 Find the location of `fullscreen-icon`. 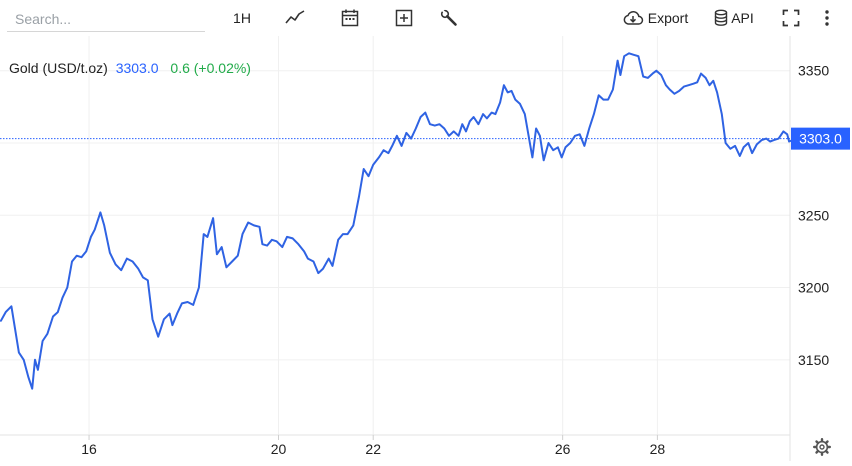

fullscreen-icon is located at coordinates (791, 18).